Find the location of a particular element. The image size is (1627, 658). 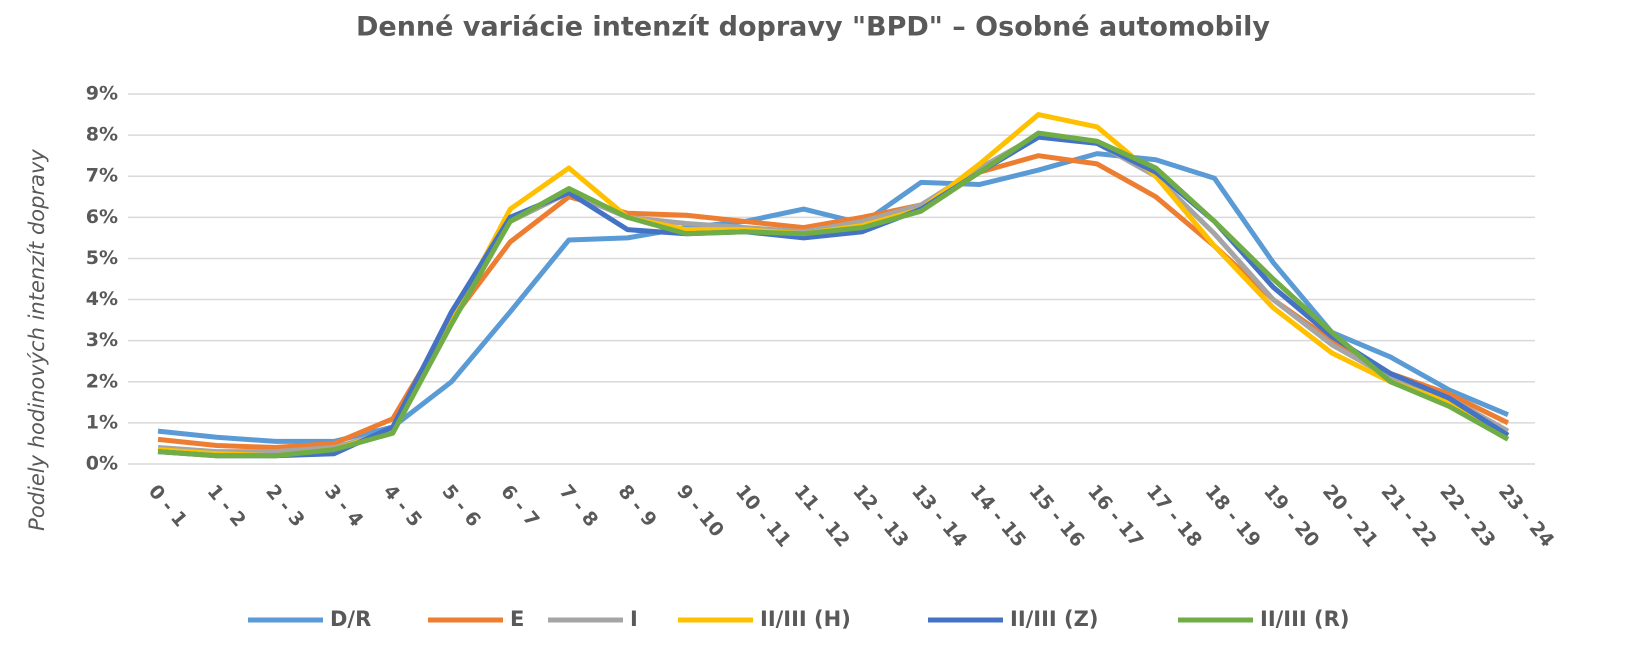

x-tick-label: 11 - 12 is located at coordinates (822, 516).